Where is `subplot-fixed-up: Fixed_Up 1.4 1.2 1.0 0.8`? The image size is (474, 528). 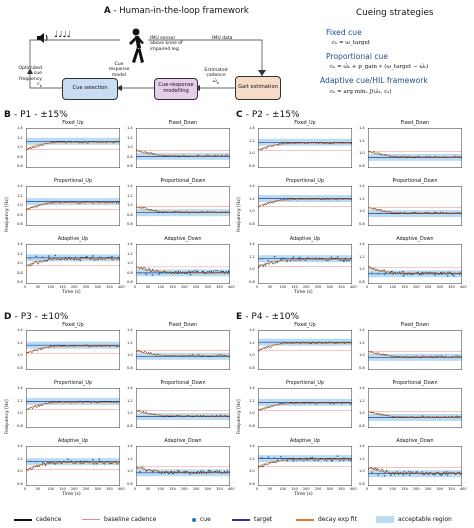
subplot-fixed-up: Fixed_Up 1.4 1.2 1.0 0.8 is located at coordinates (300, 346).